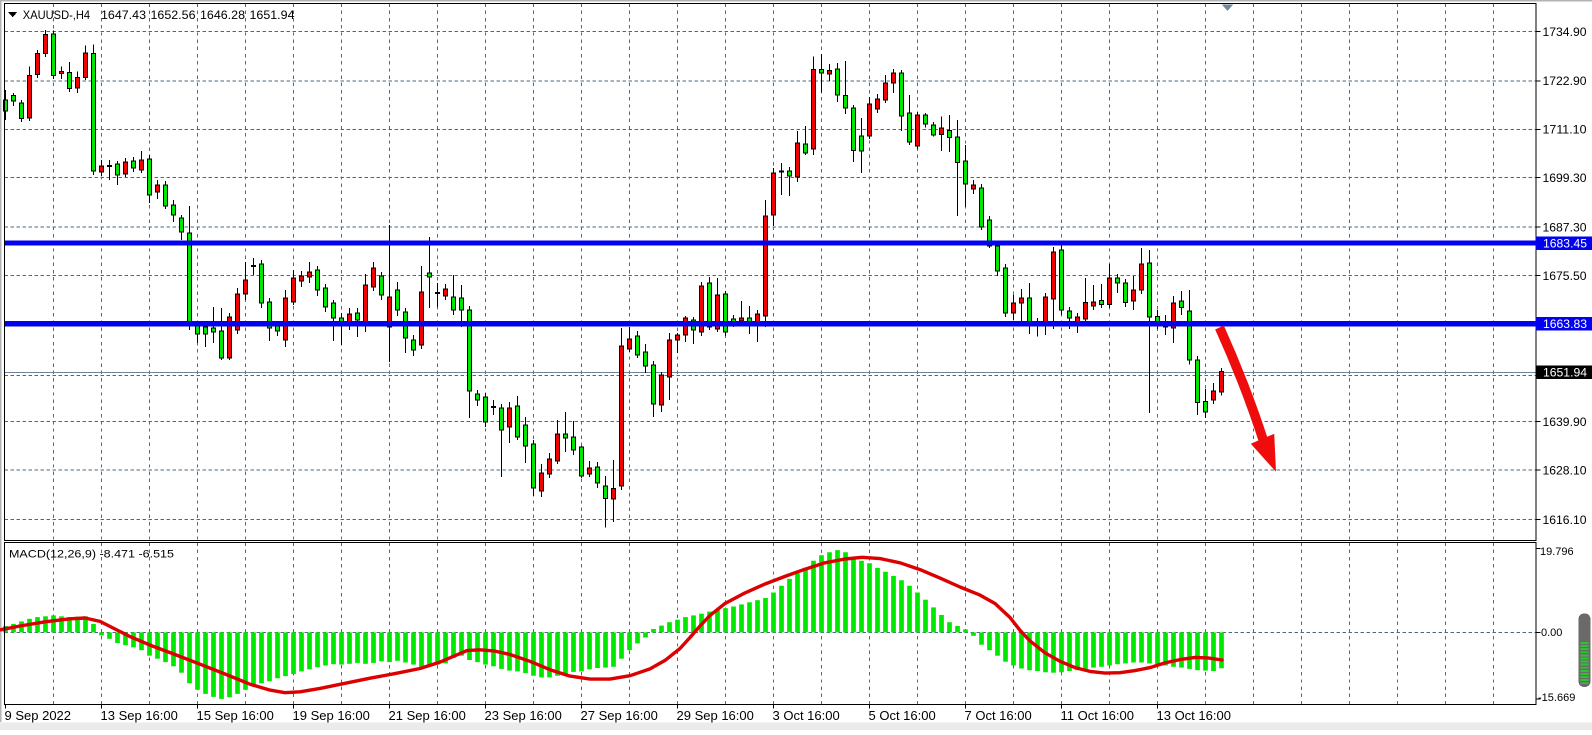 The width and height of the screenshot is (1592, 735). What do you see at coordinates (806, 715) in the screenshot?
I see `svg-text: 3 Oct 16:00` at bounding box center [806, 715].